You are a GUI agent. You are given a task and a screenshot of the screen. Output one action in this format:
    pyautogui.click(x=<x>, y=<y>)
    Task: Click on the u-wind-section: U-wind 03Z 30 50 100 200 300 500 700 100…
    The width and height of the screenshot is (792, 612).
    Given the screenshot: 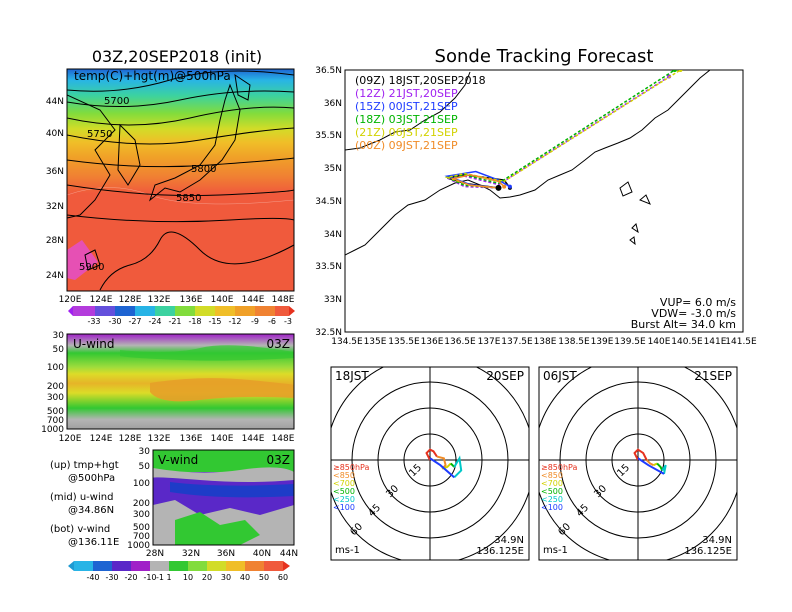 What is the action you would take?
    pyautogui.click(x=168, y=387)
    